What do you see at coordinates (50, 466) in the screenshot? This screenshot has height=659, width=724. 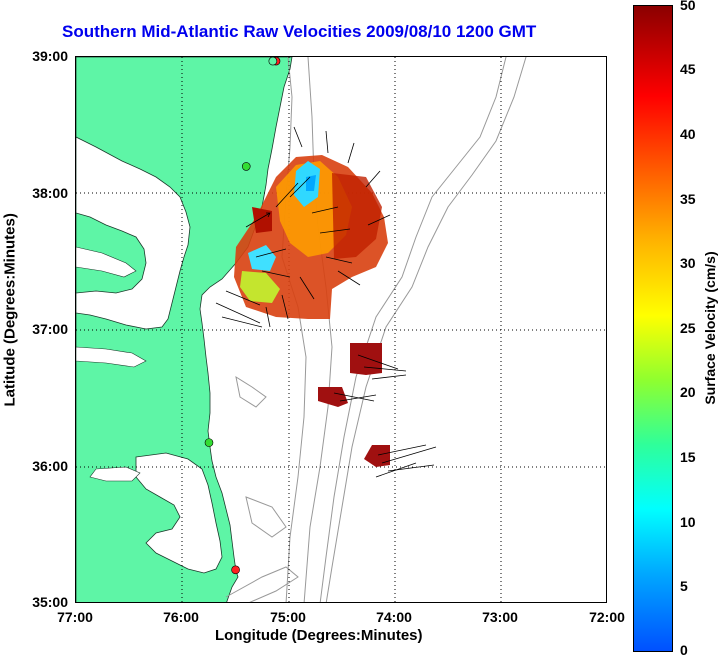 I see `y-tick-label: 36:00` at bounding box center [50, 466].